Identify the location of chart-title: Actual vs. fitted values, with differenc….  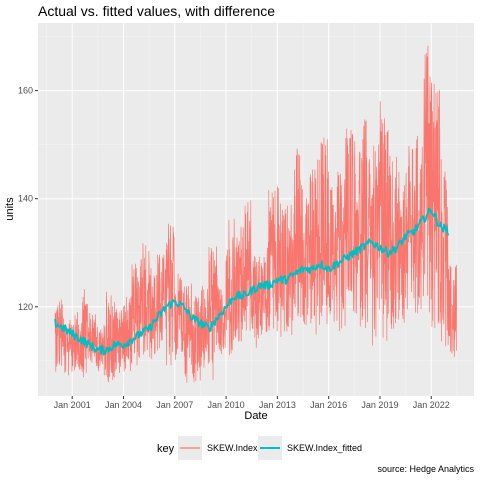
(156, 11).